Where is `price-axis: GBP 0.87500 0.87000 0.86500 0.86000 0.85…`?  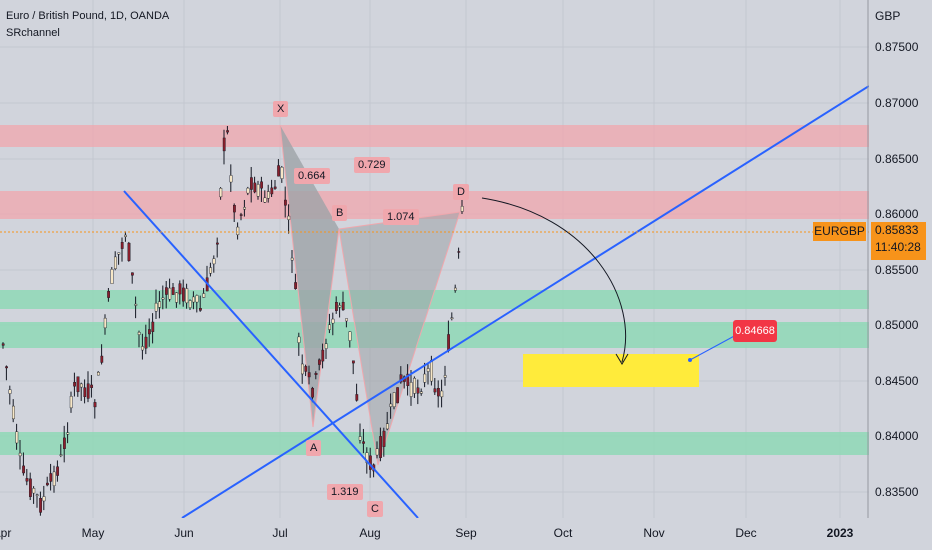
price-axis: GBP 0.87500 0.87000 0.86500 0.86000 0.85… is located at coordinates (900, 275).